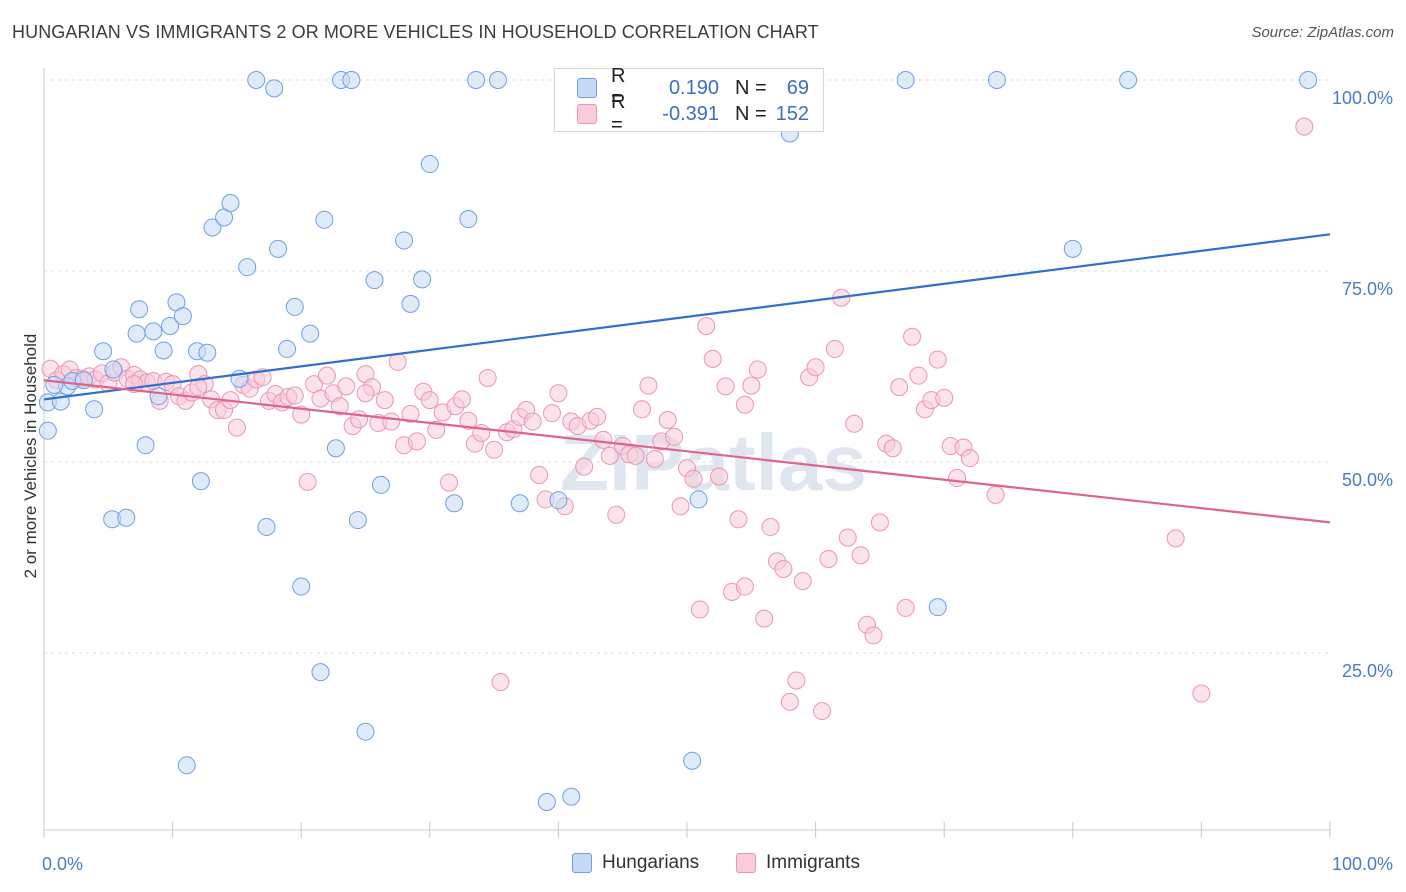  What do you see at coordinates (687, 451) in the screenshot?
I see `immigrant-trend-line` at bounding box center [687, 451].